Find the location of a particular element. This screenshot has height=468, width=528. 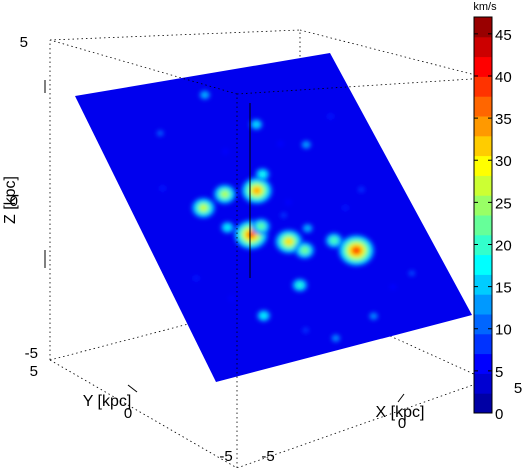

colorbar-tick-label: 25 is located at coordinates (503, 203).